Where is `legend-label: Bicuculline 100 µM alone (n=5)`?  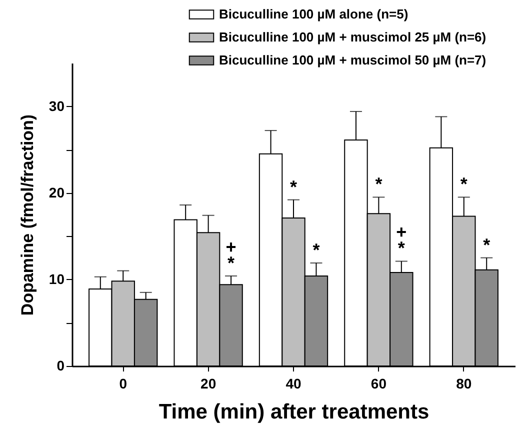
legend-label: Bicuculline 100 µM alone (n=5) is located at coordinates (313, 14).